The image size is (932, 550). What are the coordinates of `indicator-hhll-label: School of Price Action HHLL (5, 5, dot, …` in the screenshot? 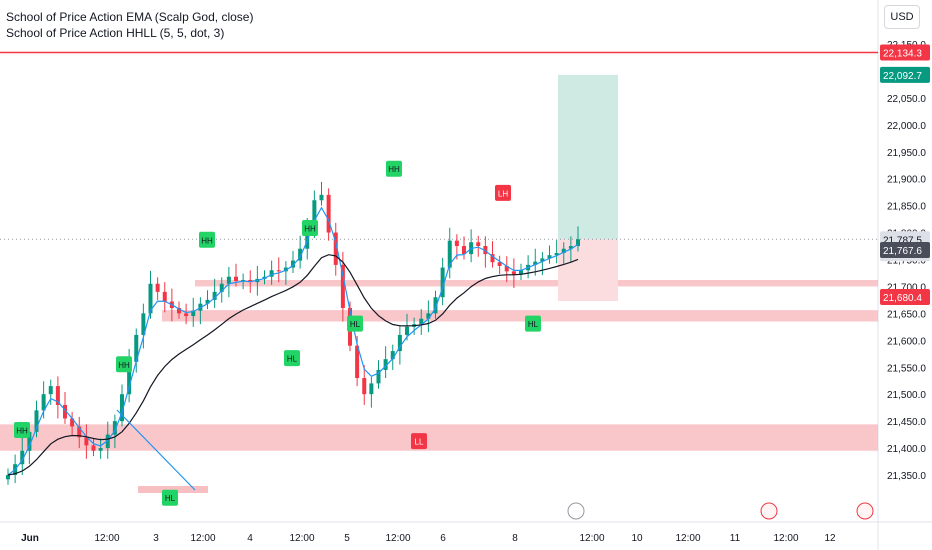 It's located at (115, 33).